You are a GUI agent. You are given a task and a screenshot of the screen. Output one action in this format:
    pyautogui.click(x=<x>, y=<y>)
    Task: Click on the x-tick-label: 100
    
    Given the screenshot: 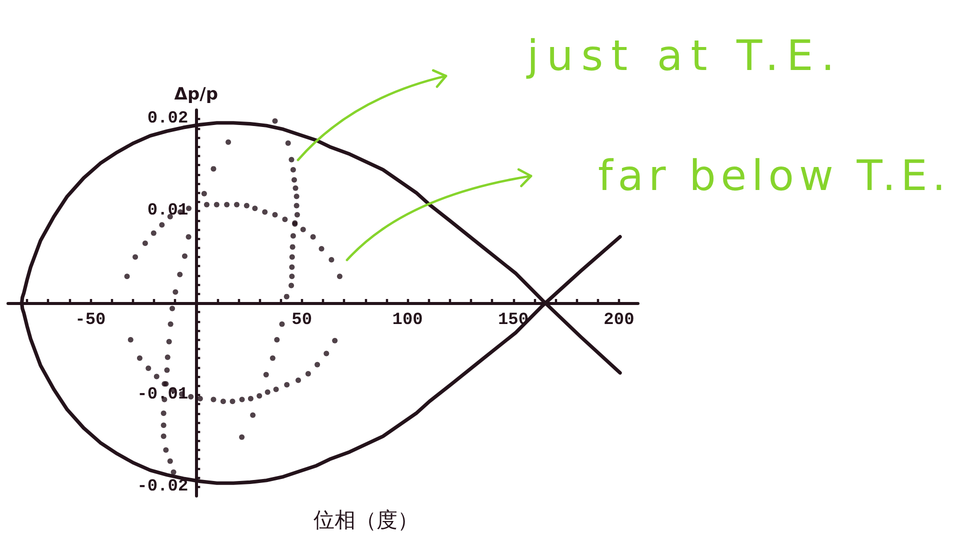 What is the action you would take?
    pyautogui.click(x=407, y=320)
    